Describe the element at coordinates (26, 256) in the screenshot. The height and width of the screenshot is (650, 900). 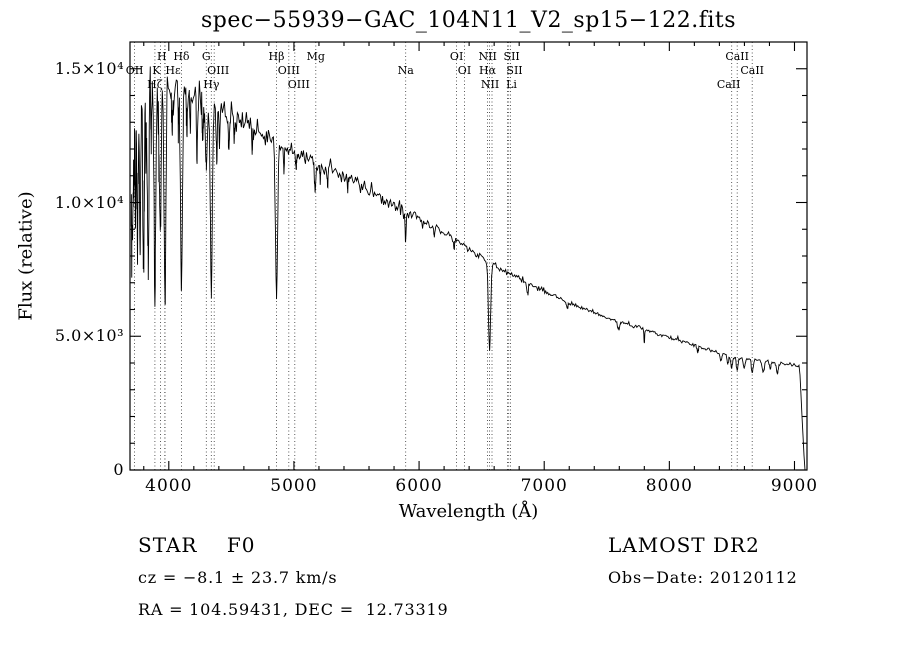
I see `y-axis-title: Flux (relative)` at that location.